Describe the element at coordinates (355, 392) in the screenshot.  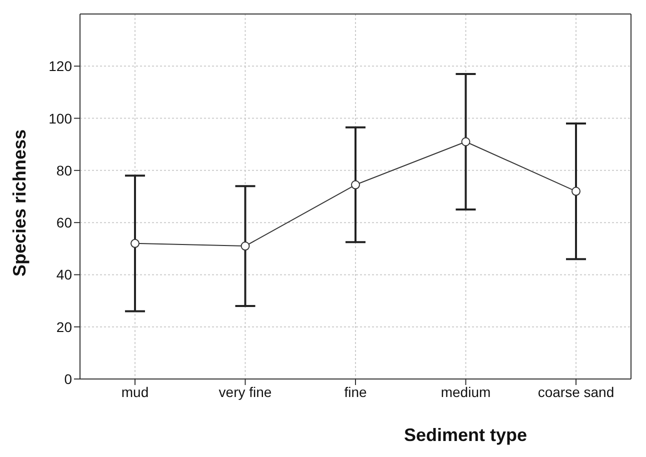
I see `x-tick-label: fine` at that location.